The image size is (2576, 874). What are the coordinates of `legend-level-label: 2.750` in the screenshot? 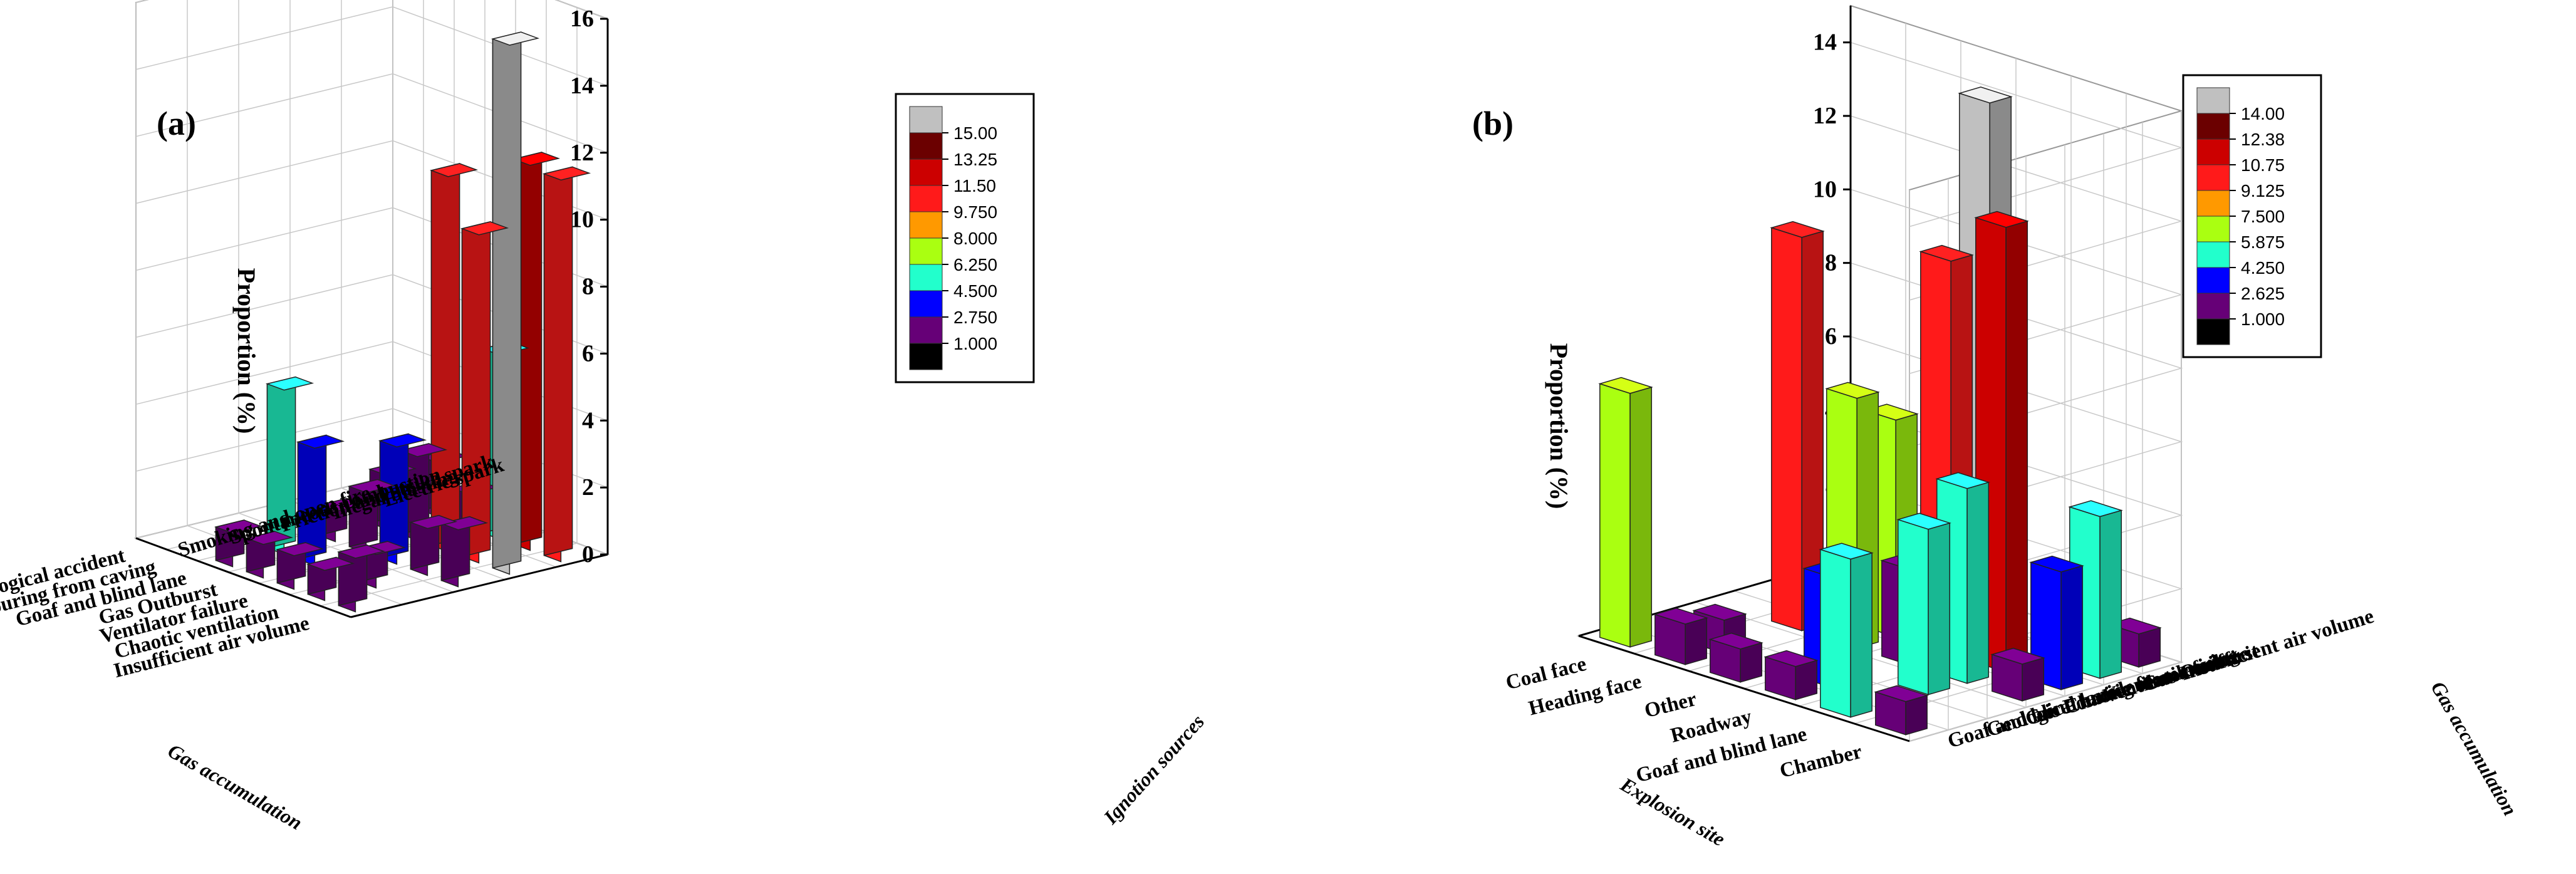 It's located at (975, 317).